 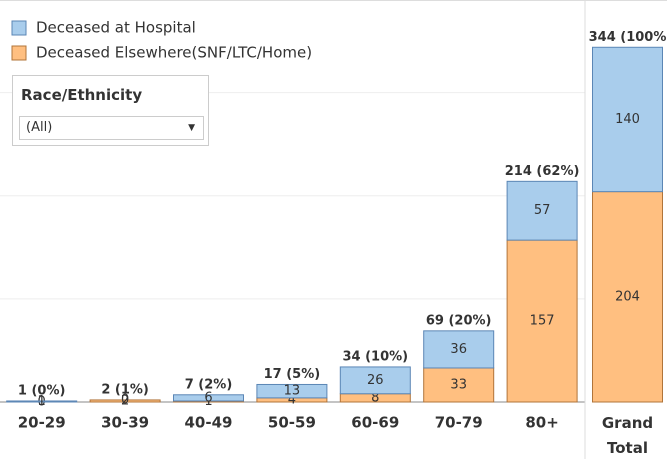 What do you see at coordinates (459, 320) in the screenshot?
I see `total-label: 69 (20%)` at bounding box center [459, 320].